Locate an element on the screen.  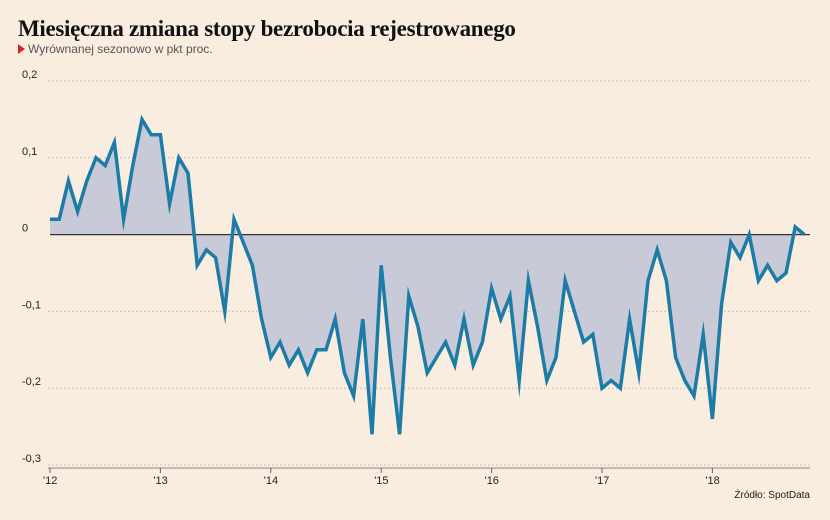
x-tick-label: '13 is located at coordinates (160, 481).